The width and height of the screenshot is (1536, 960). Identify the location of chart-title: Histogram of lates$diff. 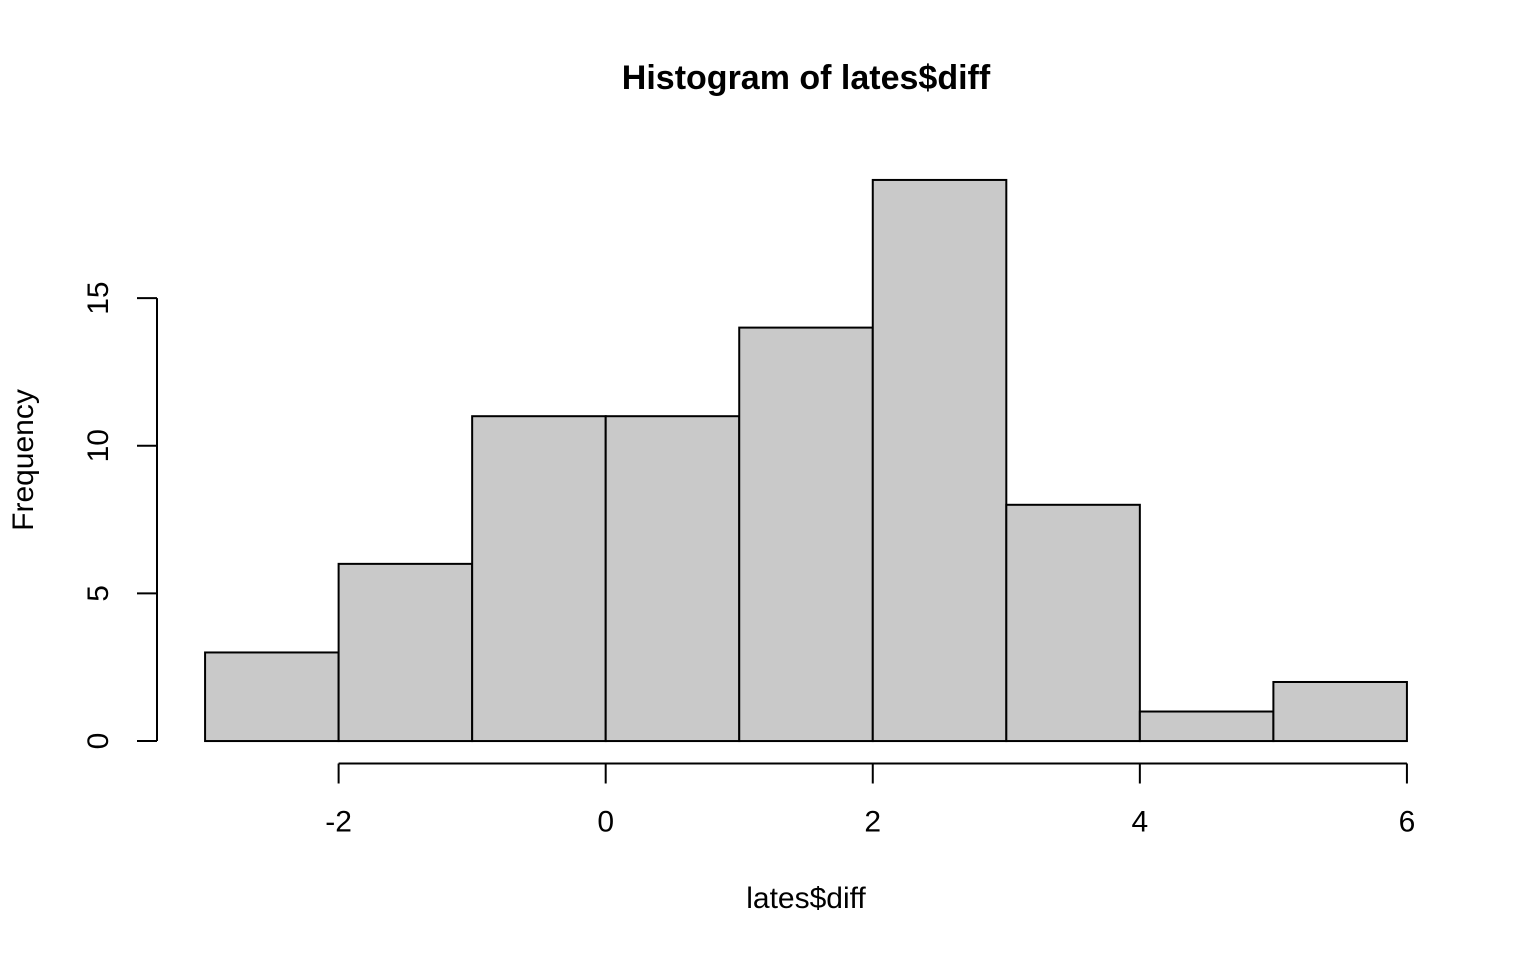
(806, 78).